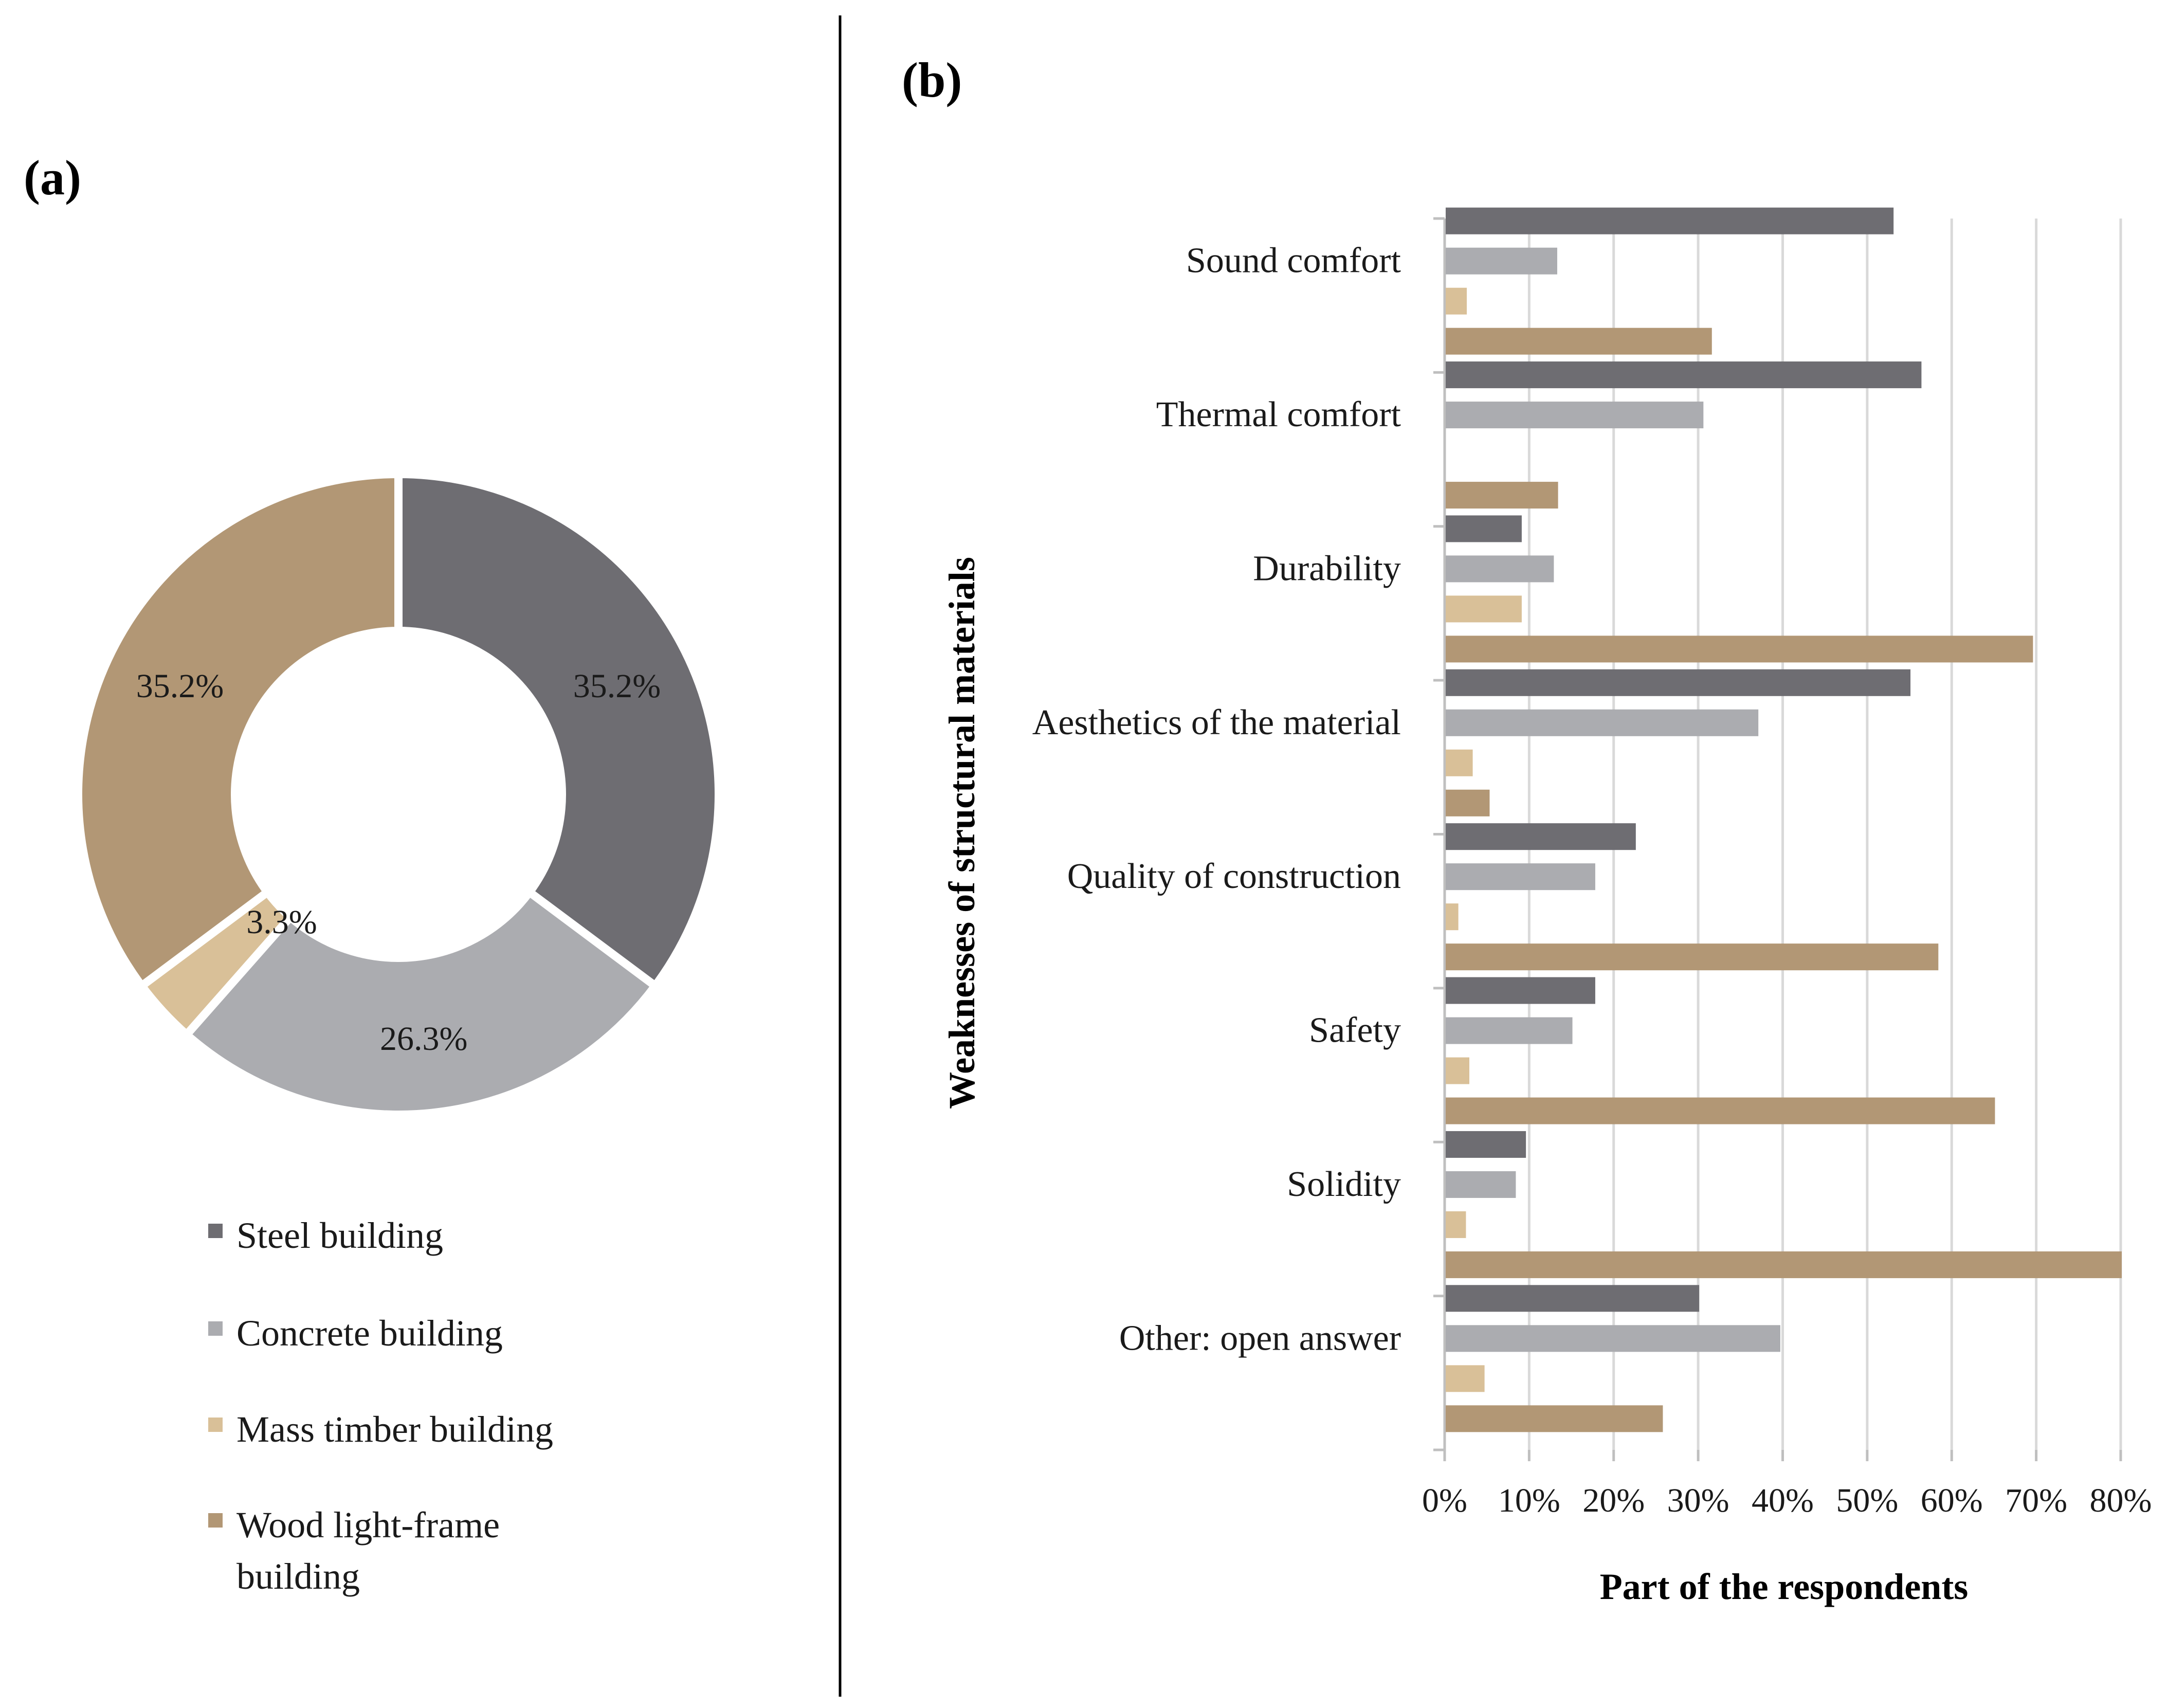  Describe the element at coordinates (1278, 414) in the screenshot. I see `category-label-thermal-comfort: Thermal comfort` at that location.